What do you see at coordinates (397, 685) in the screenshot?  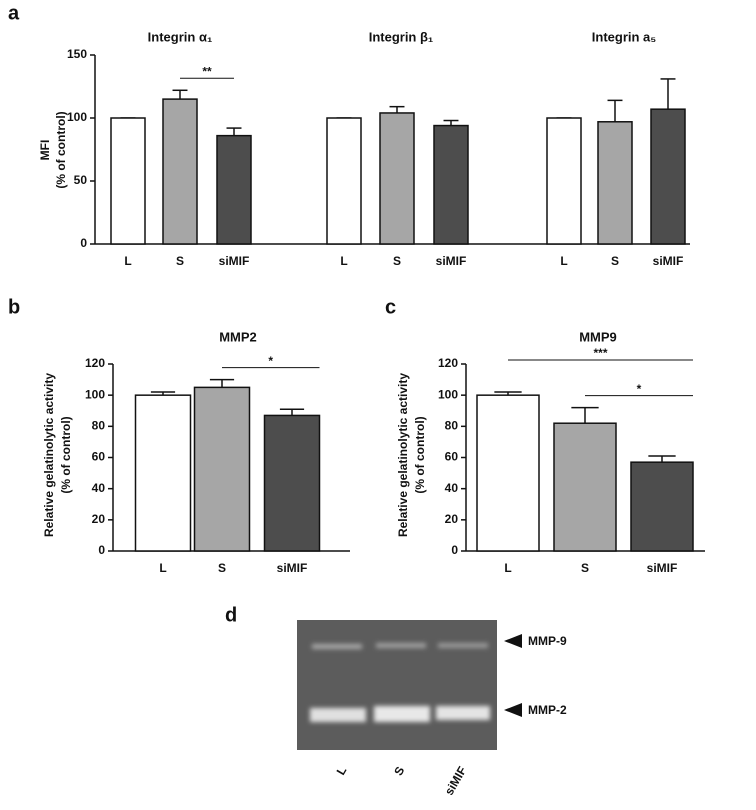 I see `gel-background` at bounding box center [397, 685].